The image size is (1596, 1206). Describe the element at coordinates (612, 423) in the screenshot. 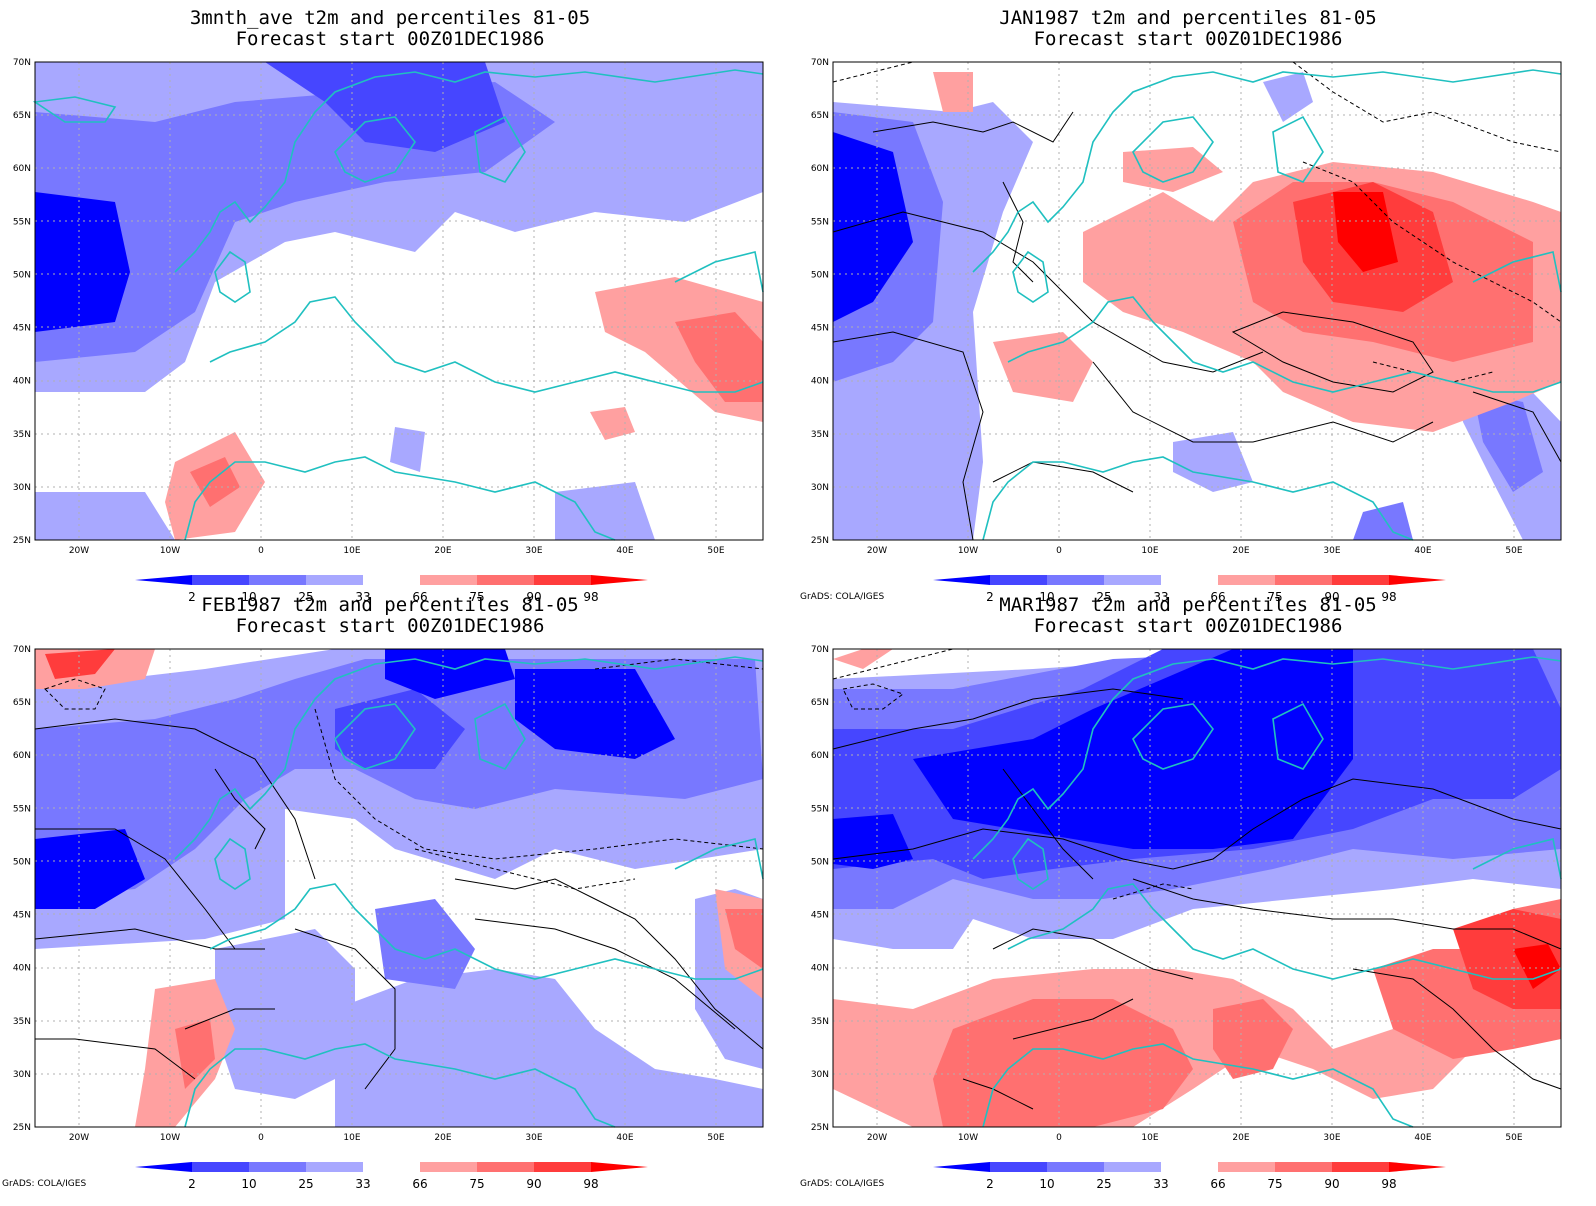

I see `shade-above-spot-east` at that location.